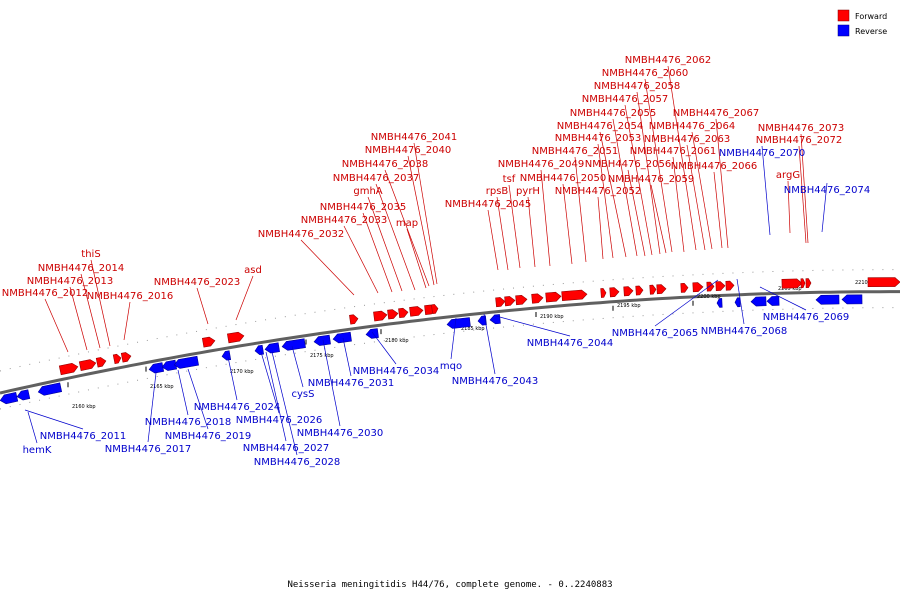 This screenshot has width=900, height=600. Describe the element at coordinates (397, 341) in the screenshot. I see `scale-tick-label: 2180 kbp` at that location.